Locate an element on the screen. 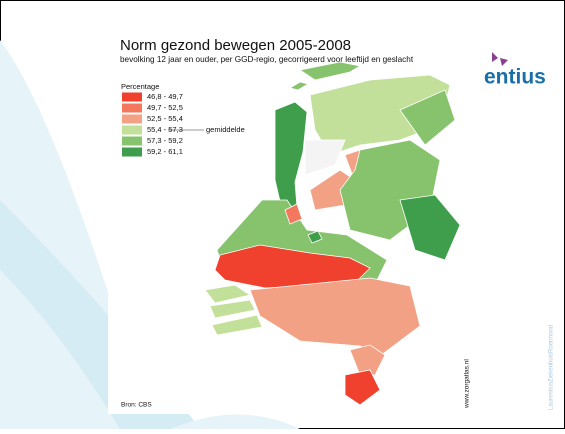 The height and width of the screenshot is (434, 565). logo-icon is located at coordinates (500, 59).